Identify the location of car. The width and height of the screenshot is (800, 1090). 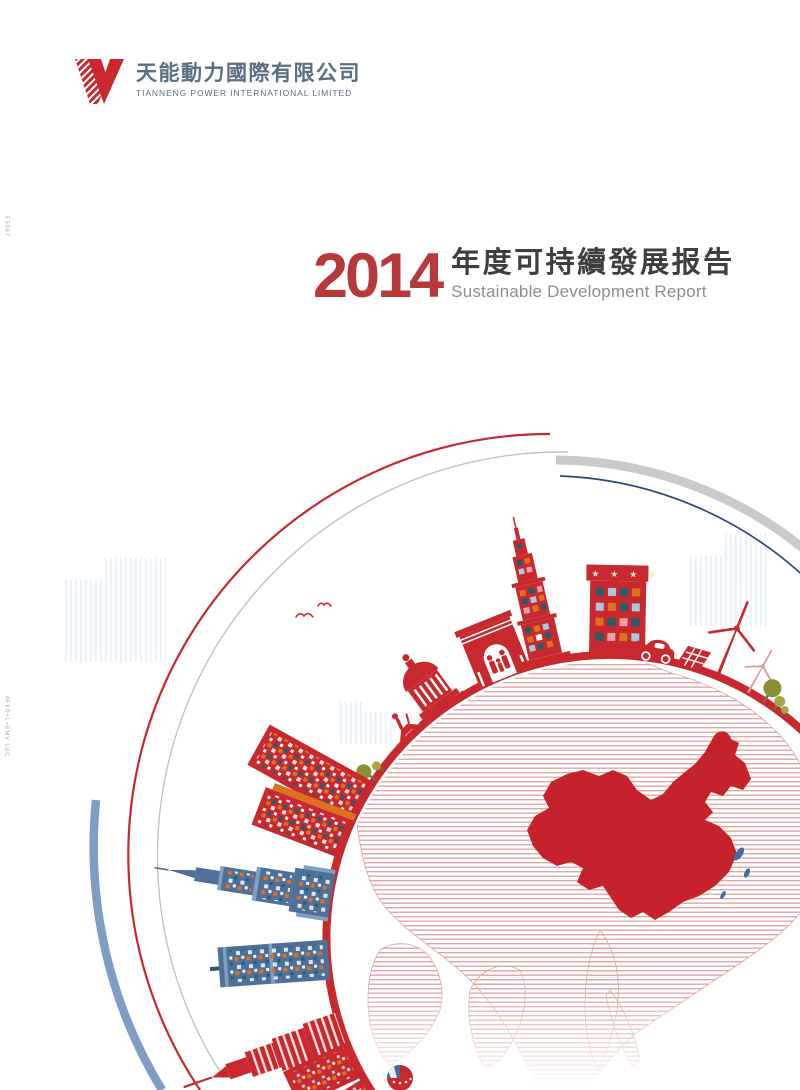
(656, 651).